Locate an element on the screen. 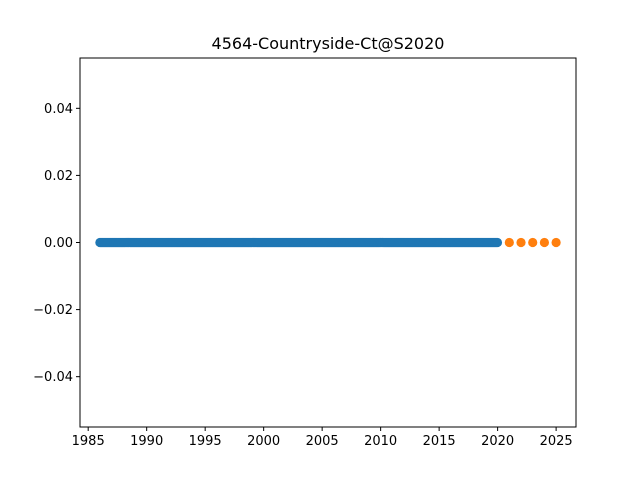 The height and width of the screenshot is (480, 640). y-tick-label: −0.04 is located at coordinates (53, 377).